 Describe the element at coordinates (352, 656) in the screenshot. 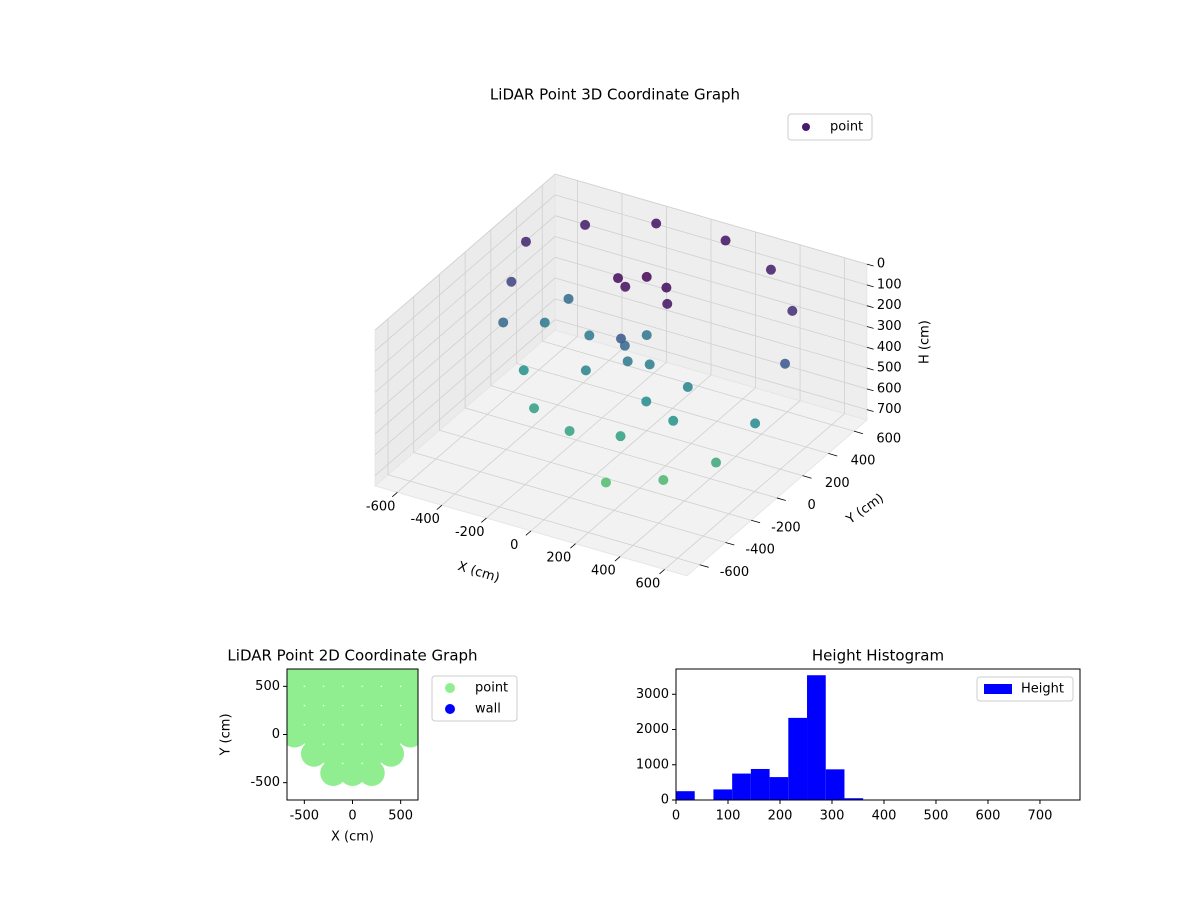

I see `chart-title: LiDAR Point 2D Coordinate Graph` at that location.